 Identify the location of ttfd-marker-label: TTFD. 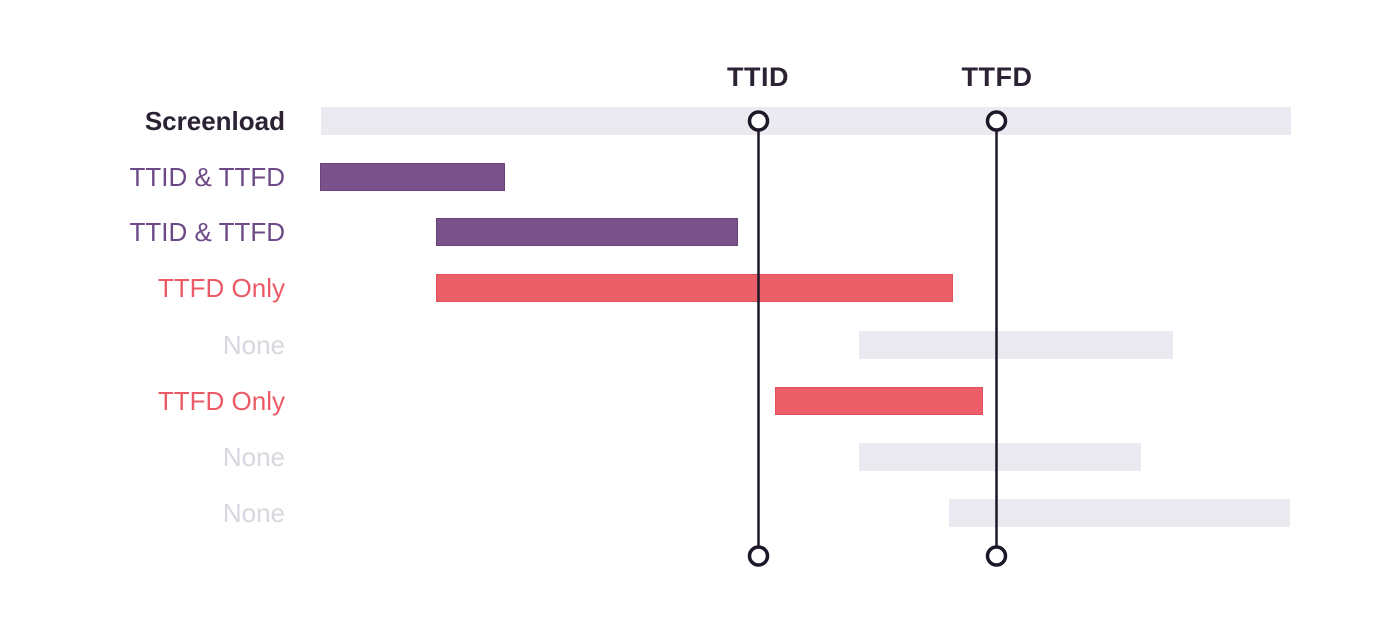
(997, 77).